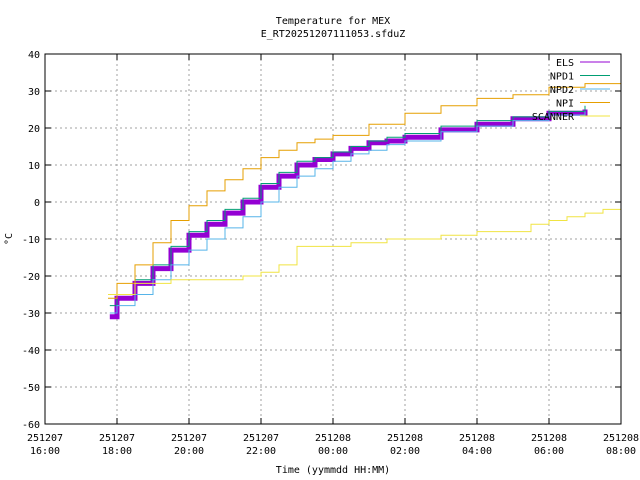  Describe the element at coordinates (117, 451) in the screenshot. I see `x-tick-label-time: 18:00` at that location.